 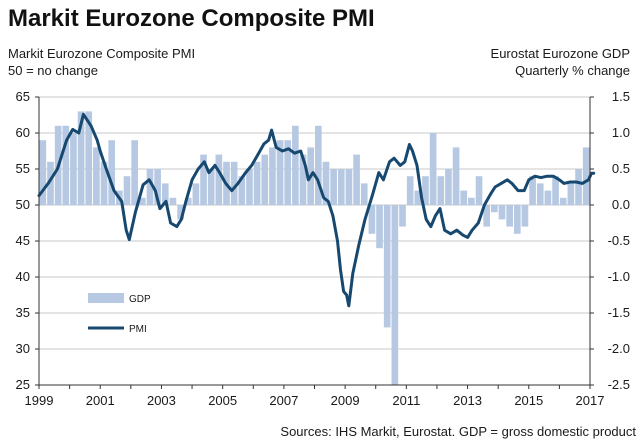 I want to click on left-tick-label: 40, so click(x=23, y=276).